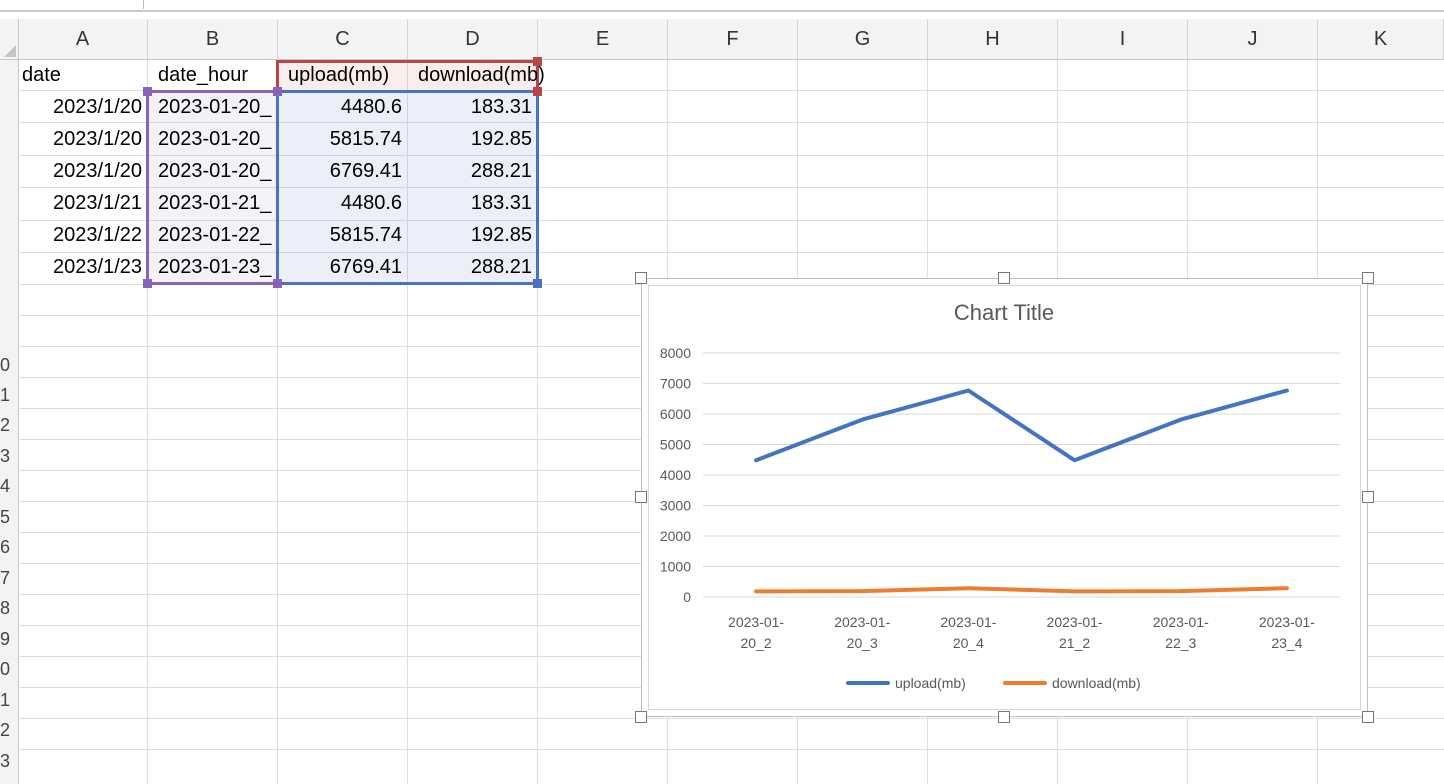 The height and width of the screenshot is (784, 1444). I want to click on cell-d2: 183.31, so click(501, 107).